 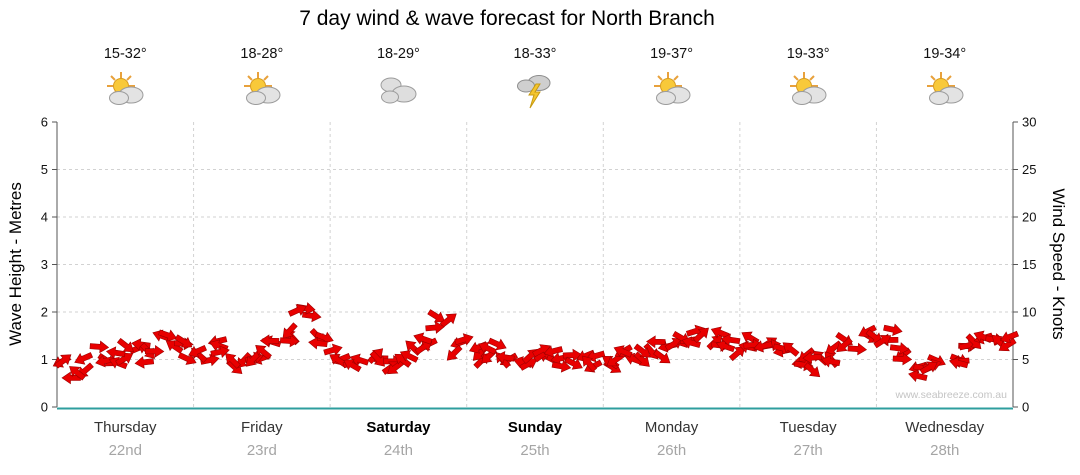 I want to click on right-tick-label: 25, so click(x=1029, y=169).